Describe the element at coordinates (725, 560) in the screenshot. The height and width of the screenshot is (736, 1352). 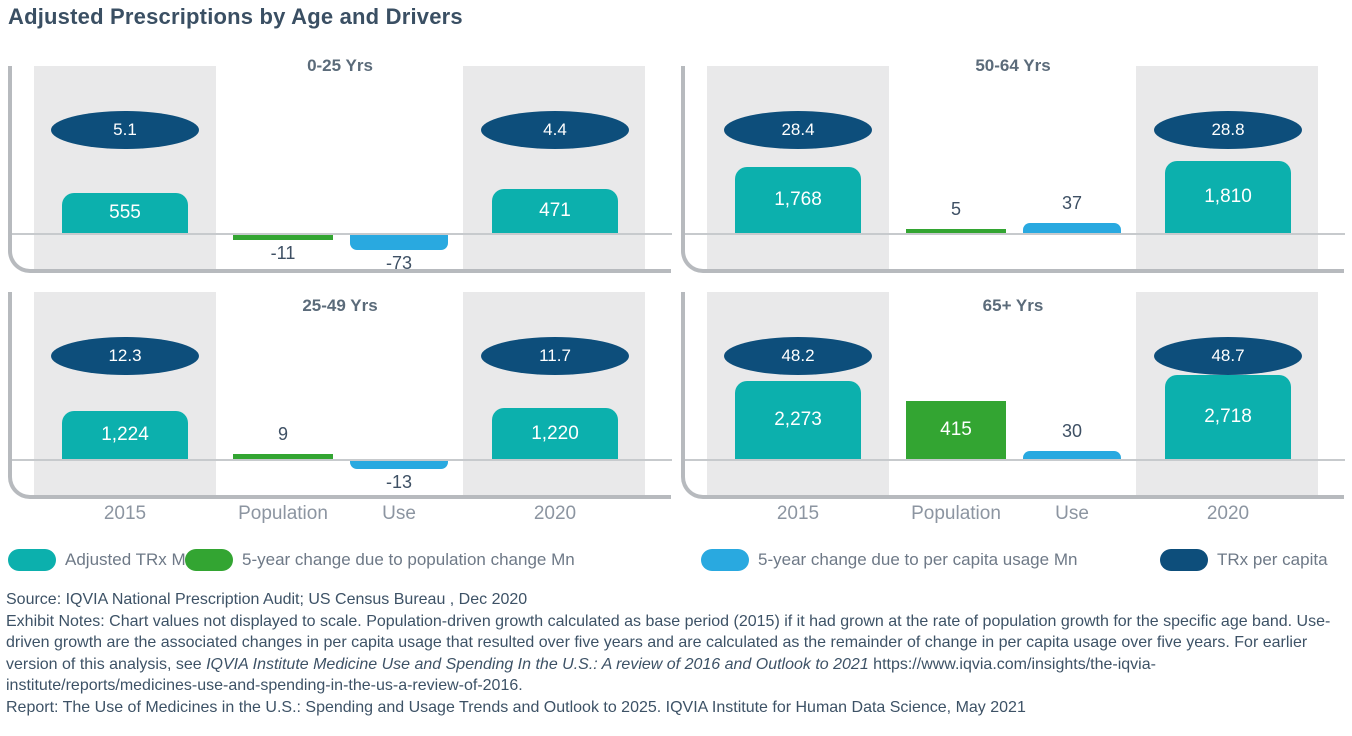
I see `legend-swatch-blue-icon` at that location.